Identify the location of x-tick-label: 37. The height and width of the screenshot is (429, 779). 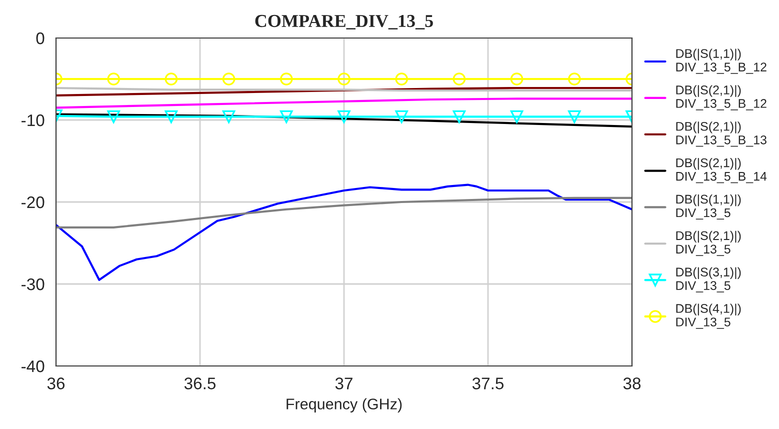
(343, 384).